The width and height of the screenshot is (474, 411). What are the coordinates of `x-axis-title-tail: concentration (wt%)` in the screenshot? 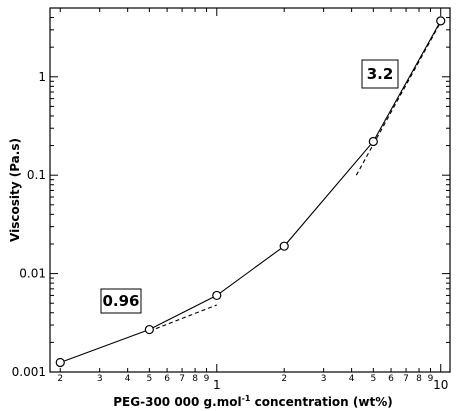 It's located at (321, 402).